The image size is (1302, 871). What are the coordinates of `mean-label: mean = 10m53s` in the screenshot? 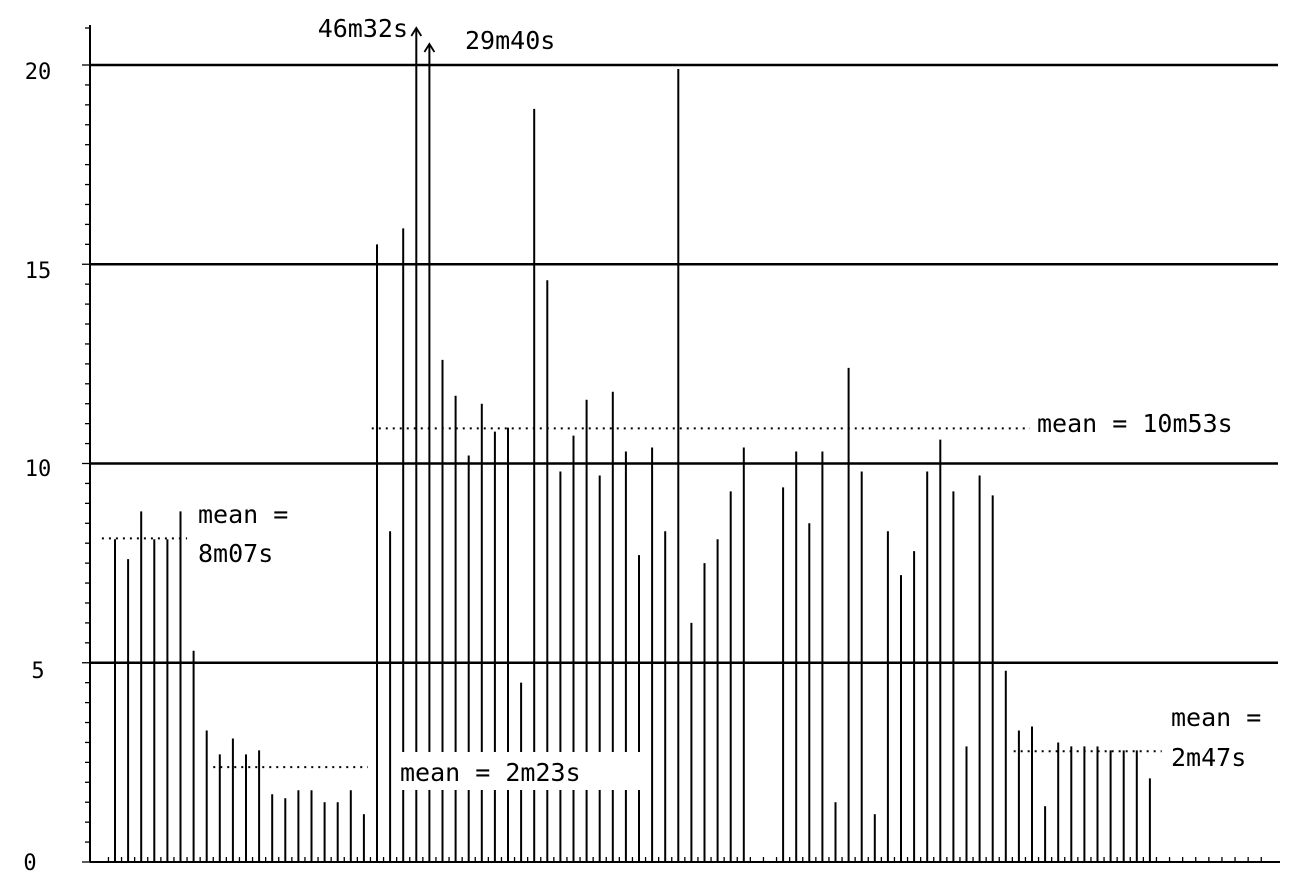 It's located at (1135, 423).